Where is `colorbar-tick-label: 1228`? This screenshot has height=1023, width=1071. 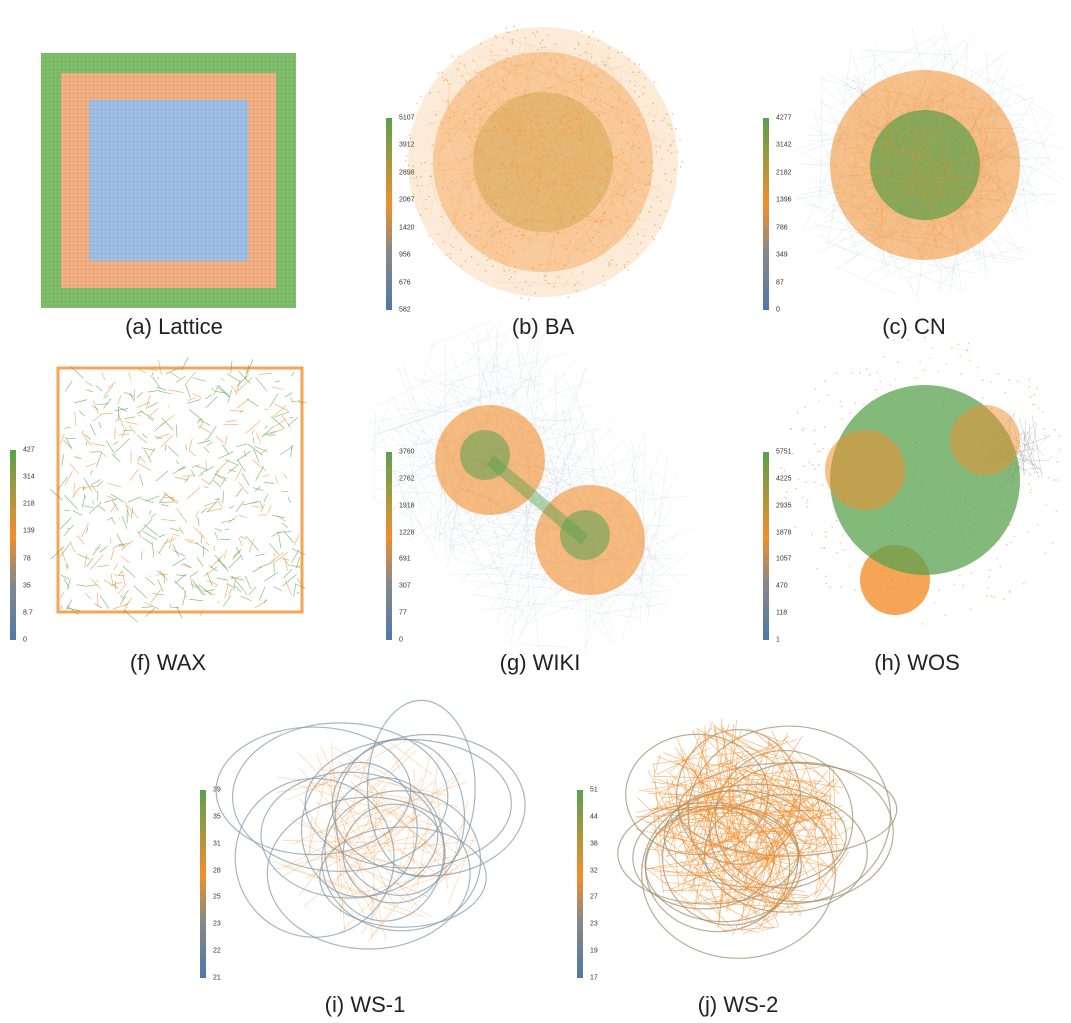 colorbar-tick-label: 1228 is located at coordinates (407, 533).